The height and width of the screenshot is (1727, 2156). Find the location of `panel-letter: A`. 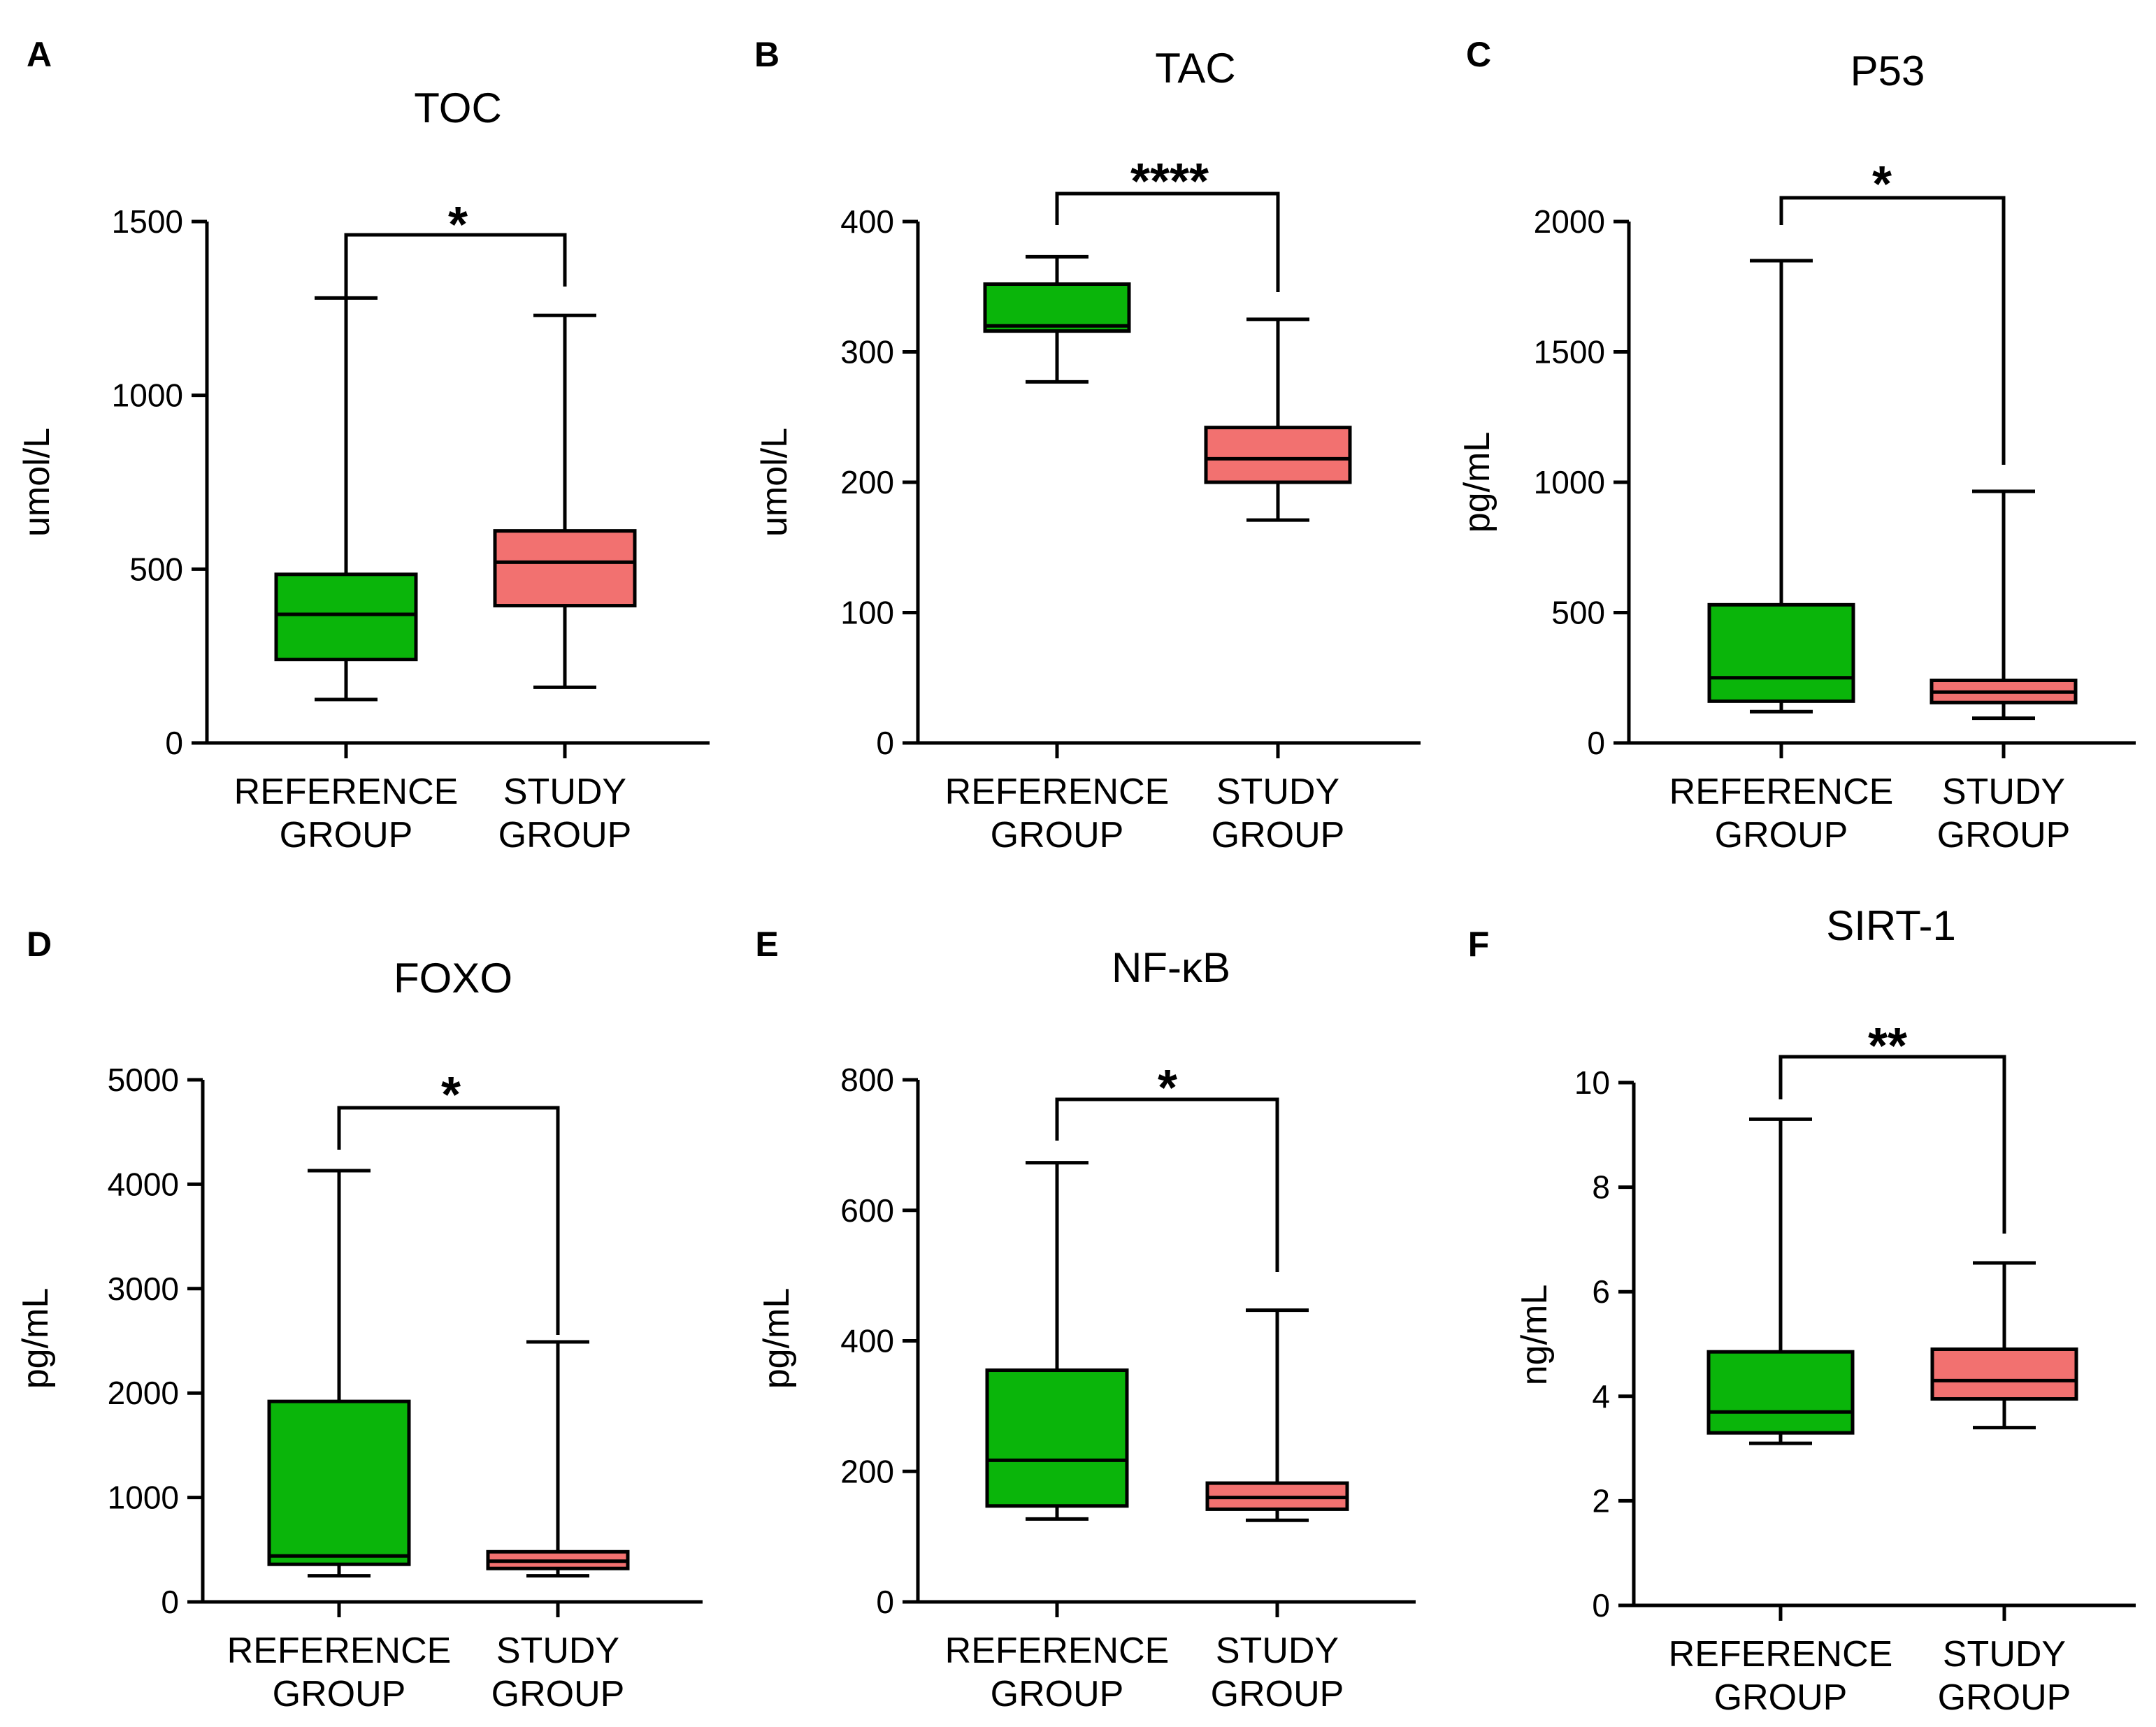

panel-letter: A is located at coordinates (39, 54).